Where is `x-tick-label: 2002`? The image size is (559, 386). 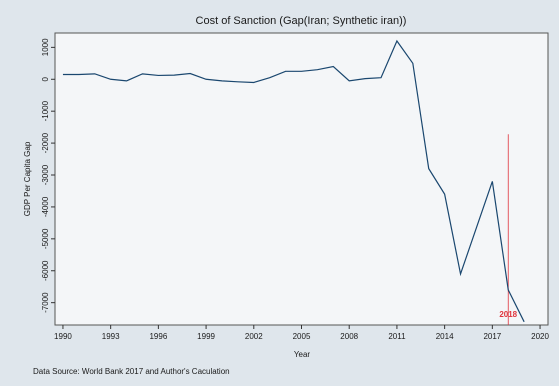
x-tick-label: 2002 is located at coordinates (254, 336).